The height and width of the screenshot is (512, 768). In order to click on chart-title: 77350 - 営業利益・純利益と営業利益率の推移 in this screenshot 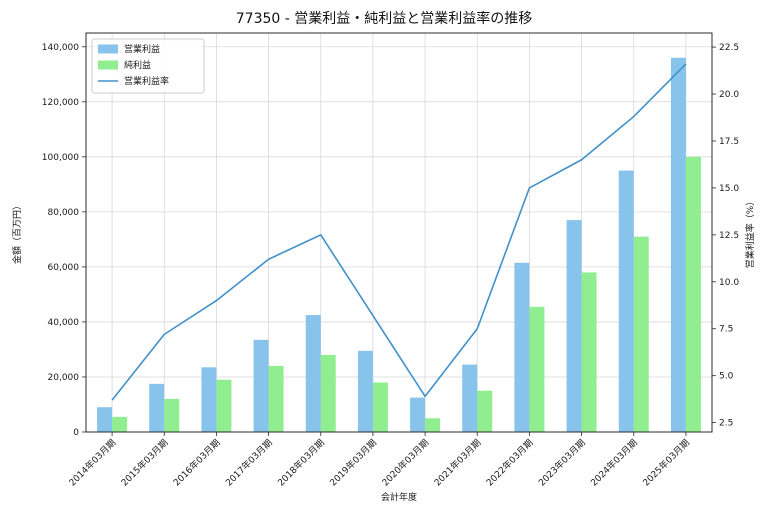, I will do `click(384, 19)`.